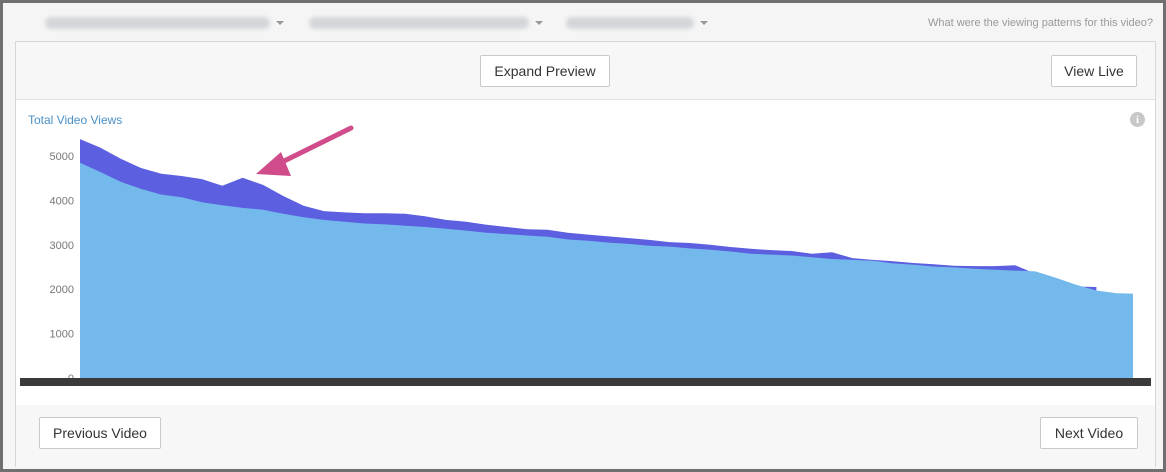 This screenshot has height=472, width=1166. What do you see at coordinates (75, 120) in the screenshot?
I see `chart-title: Total Video Views` at bounding box center [75, 120].